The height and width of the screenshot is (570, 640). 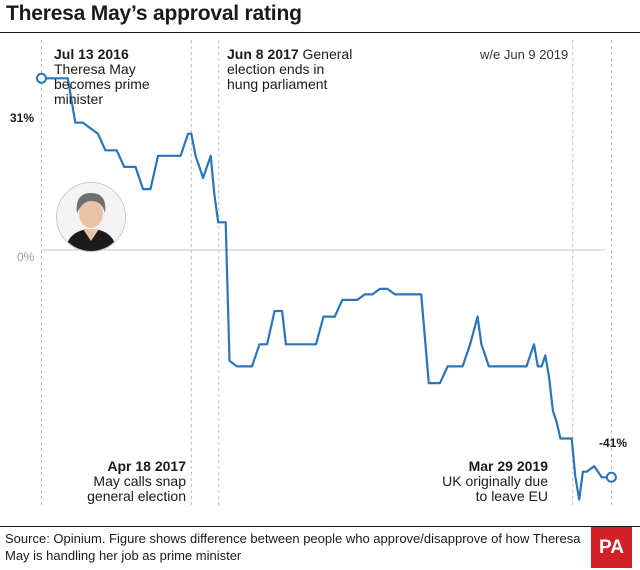 I want to click on footer-divider, so click(x=320, y=526).